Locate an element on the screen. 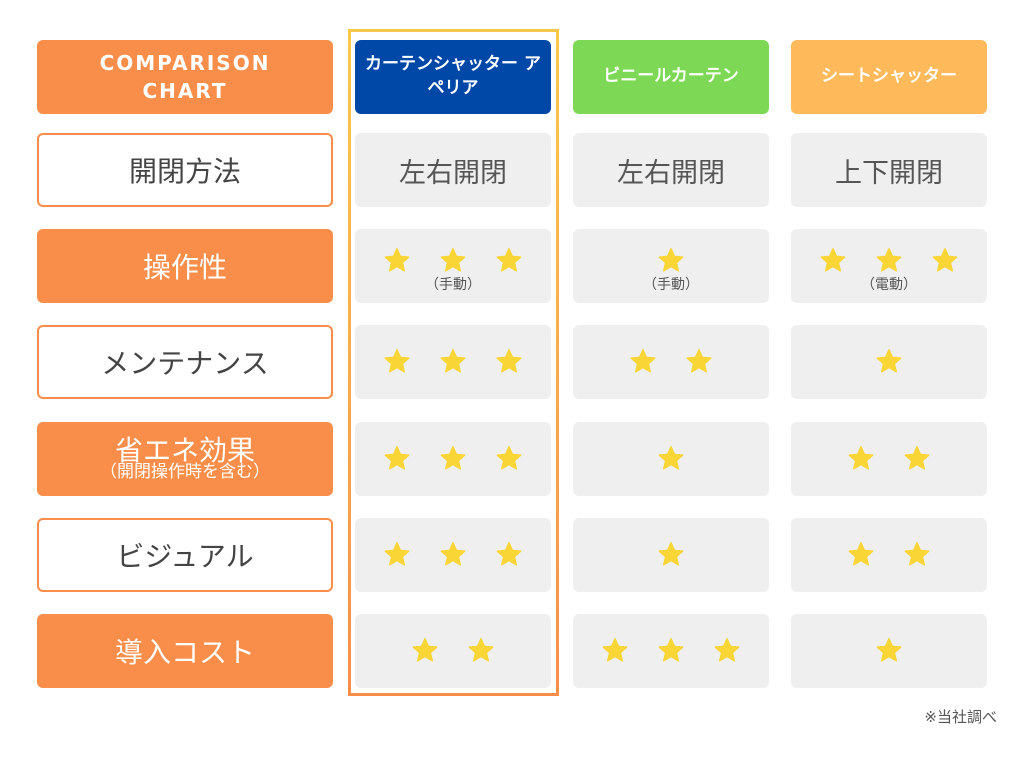 The height and width of the screenshot is (768, 1024). column-header-2: シートシャッター is located at coordinates (889, 77).